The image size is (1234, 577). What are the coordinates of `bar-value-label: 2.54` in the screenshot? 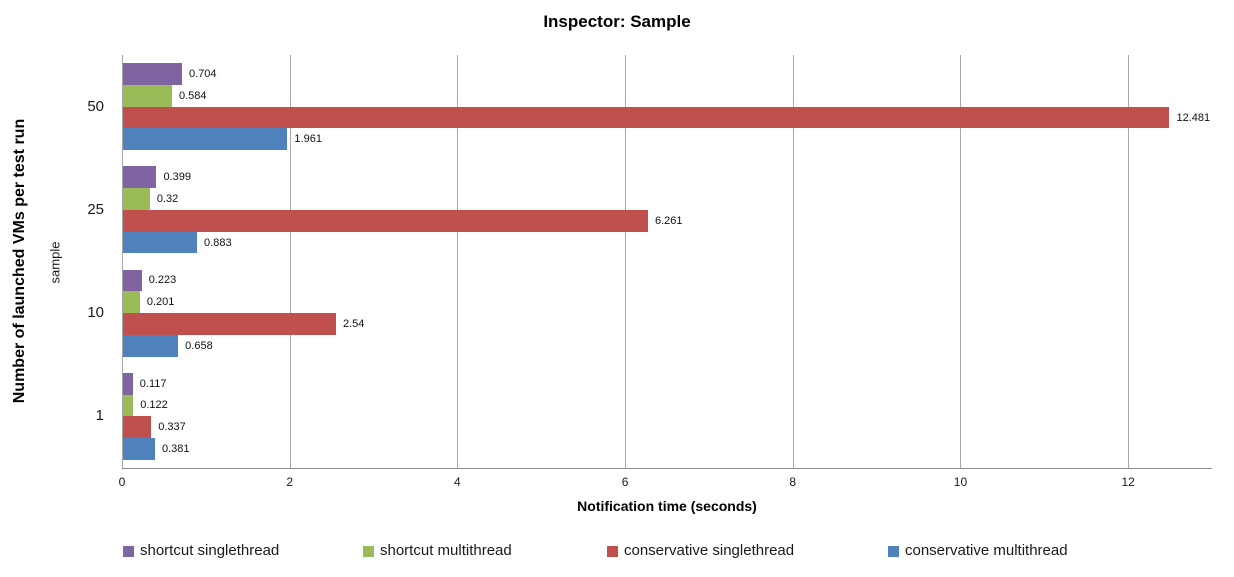 It's located at (353, 324).